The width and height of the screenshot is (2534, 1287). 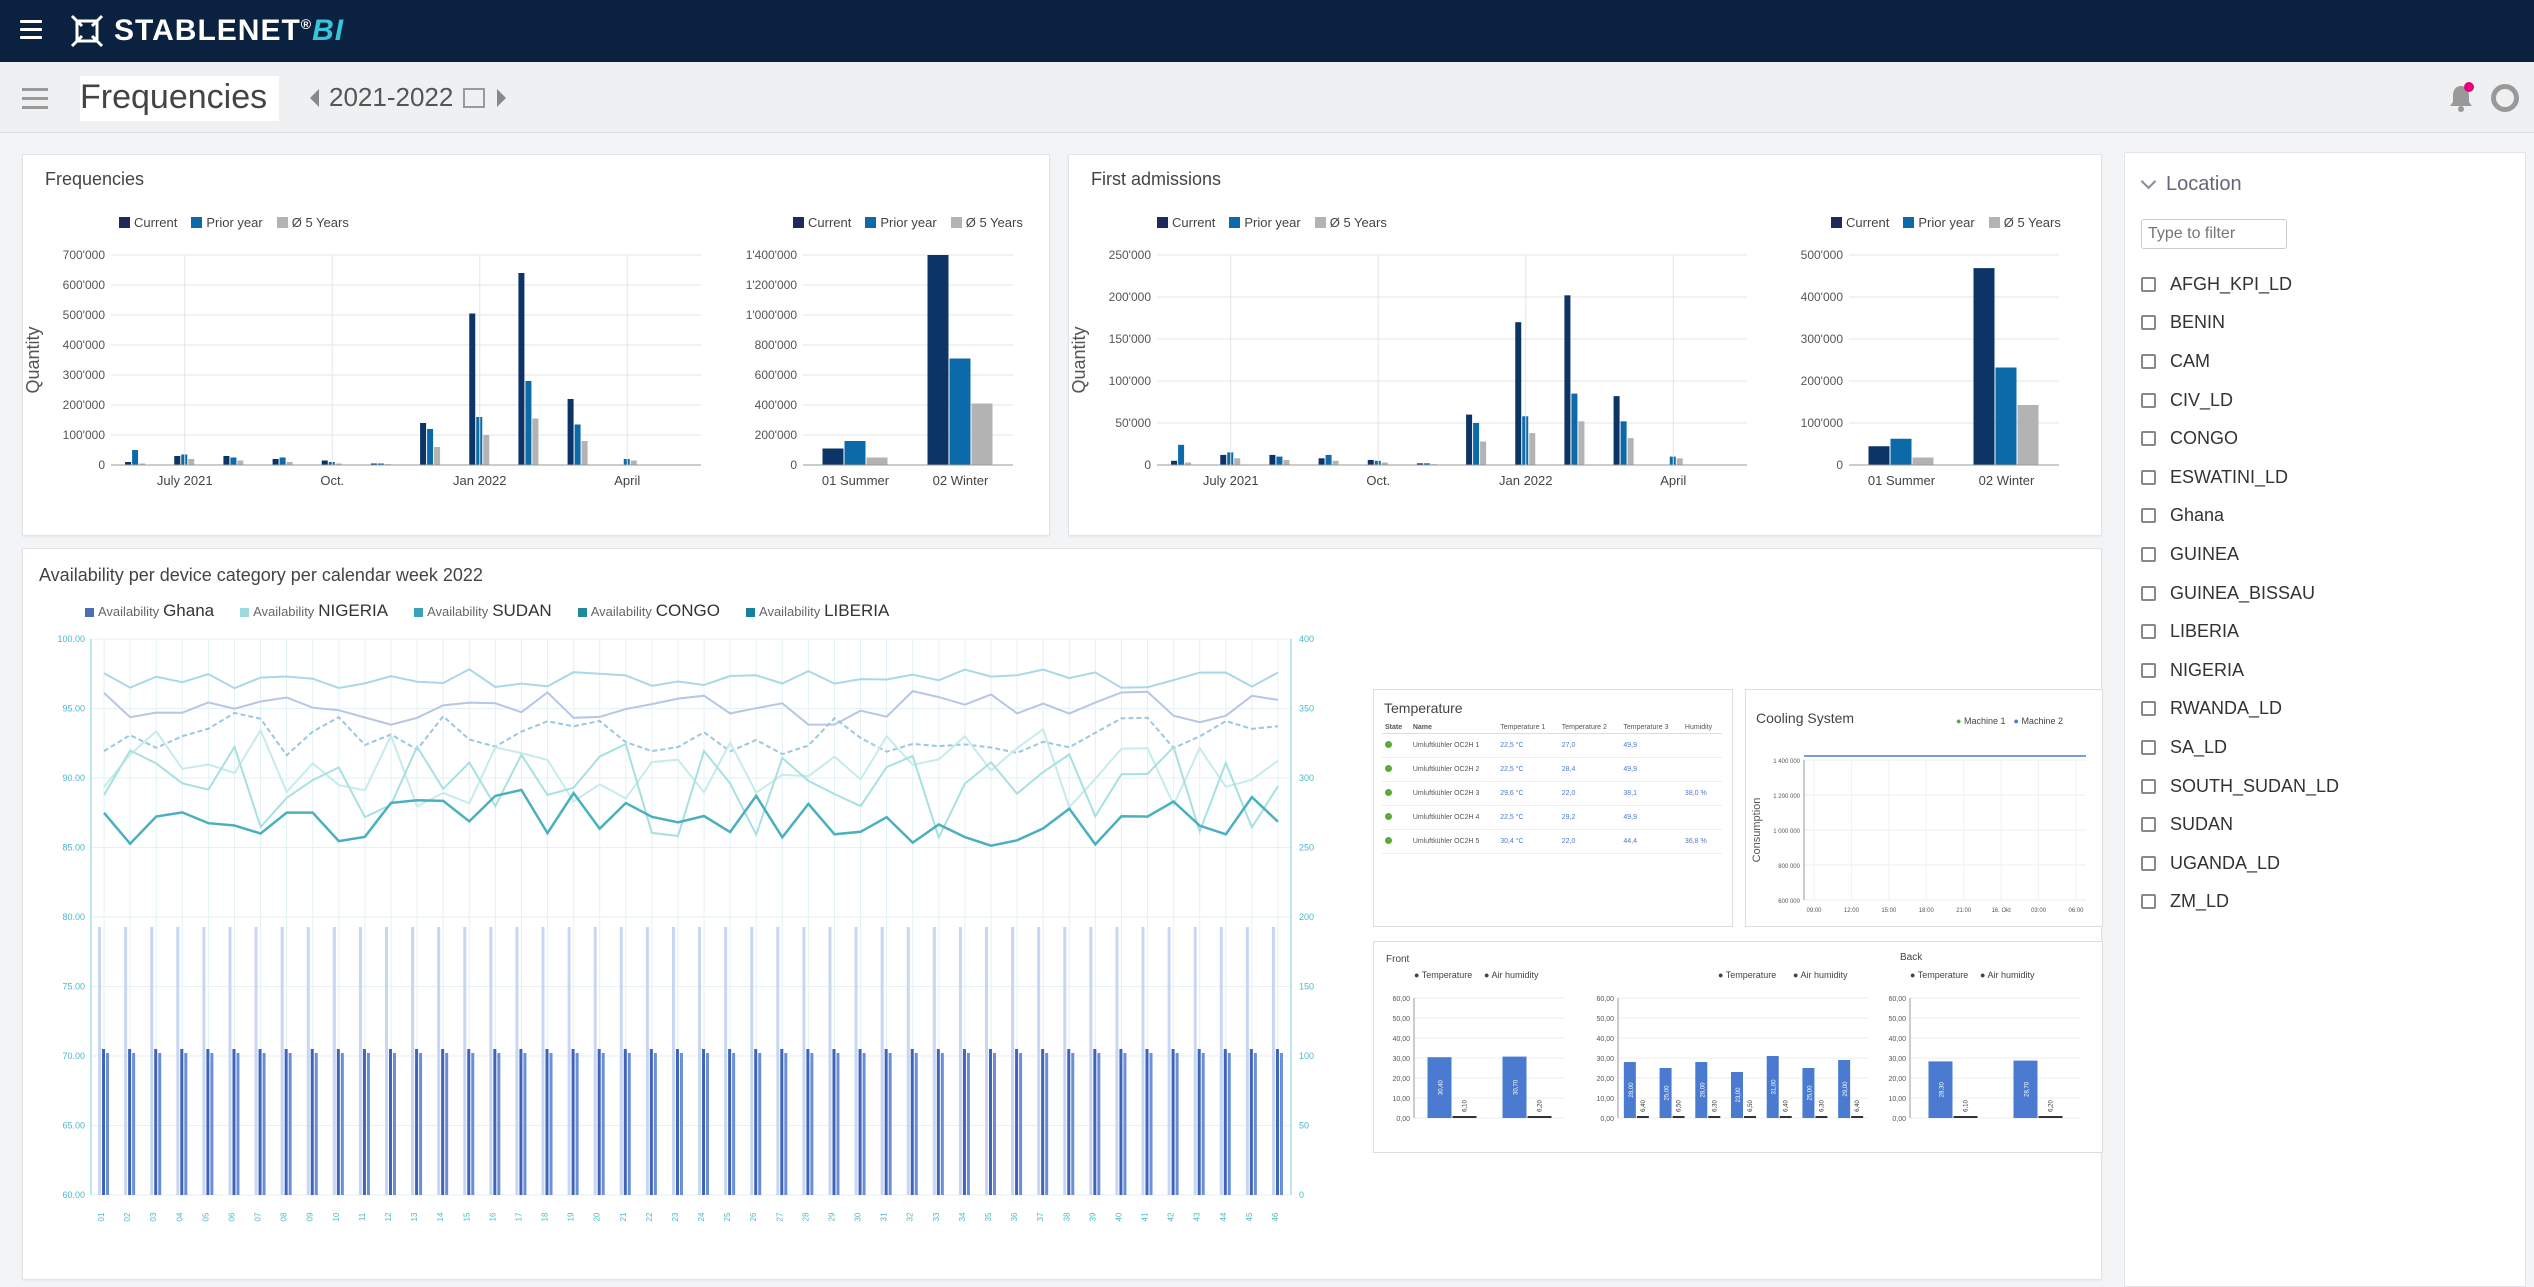 What do you see at coordinates (1897, 1059) in the screenshot?
I see `y-tick-label: 30,00` at bounding box center [1897, 1059].